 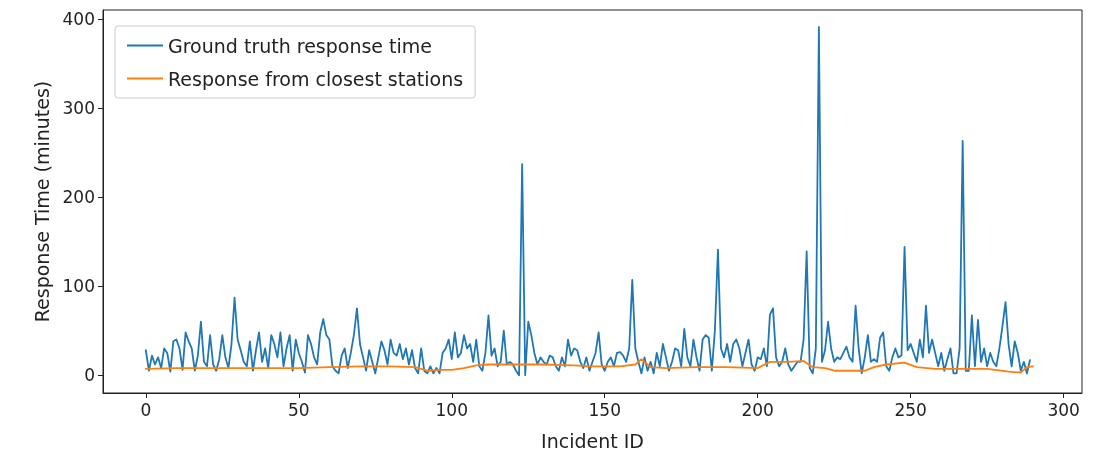 What do you see at coordinates (78, 107) in the screenshot?
I see `y-tick-label: 300` at bounding box center [78, 107].